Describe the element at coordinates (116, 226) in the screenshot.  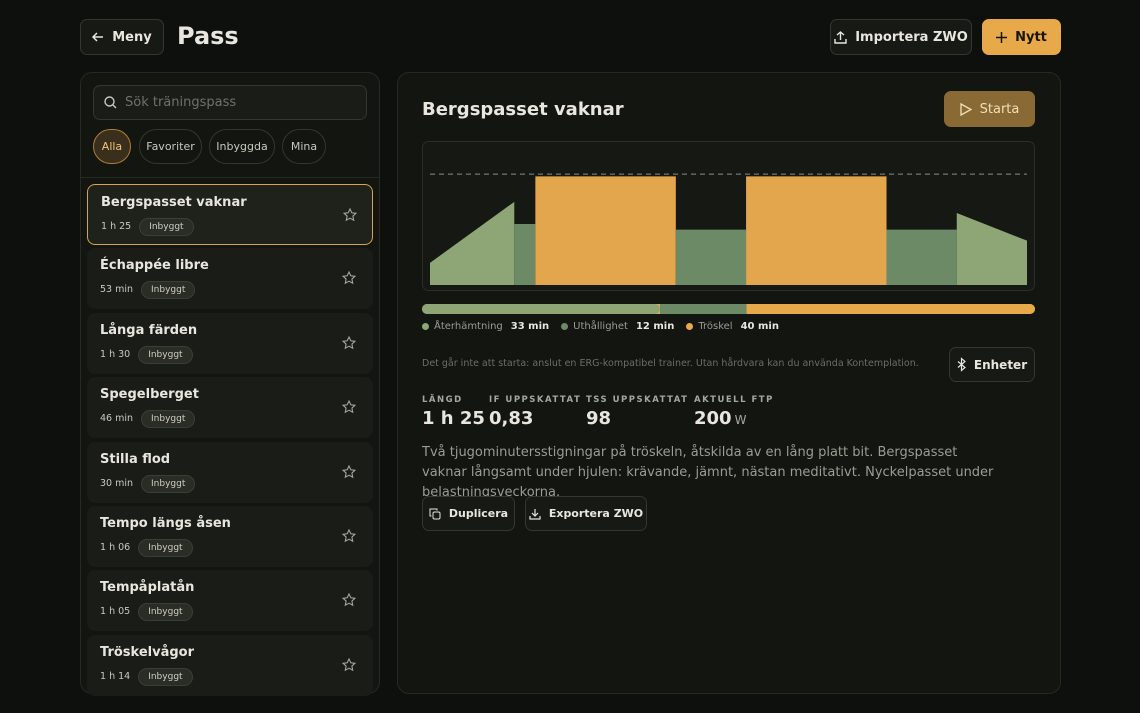
I see `item-duration: 1 h 25` at that location.